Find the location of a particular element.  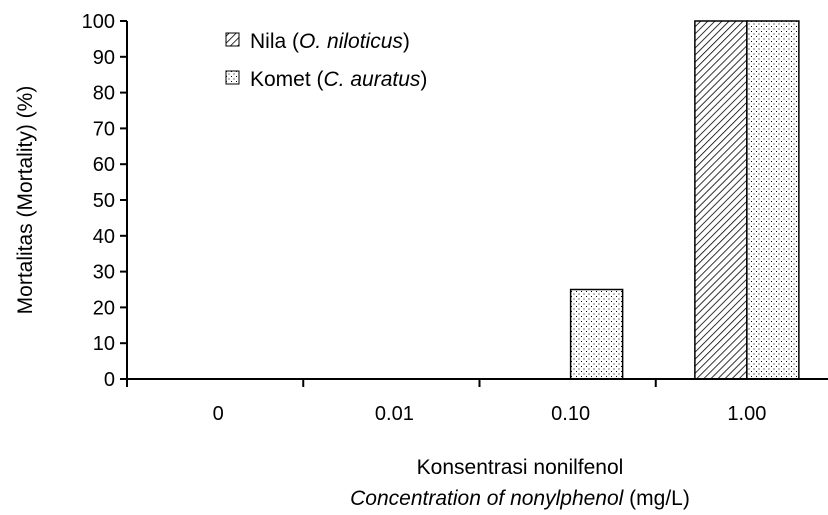

bar-diagonal-hatch-1.00 is located at coordinates (721, 200).